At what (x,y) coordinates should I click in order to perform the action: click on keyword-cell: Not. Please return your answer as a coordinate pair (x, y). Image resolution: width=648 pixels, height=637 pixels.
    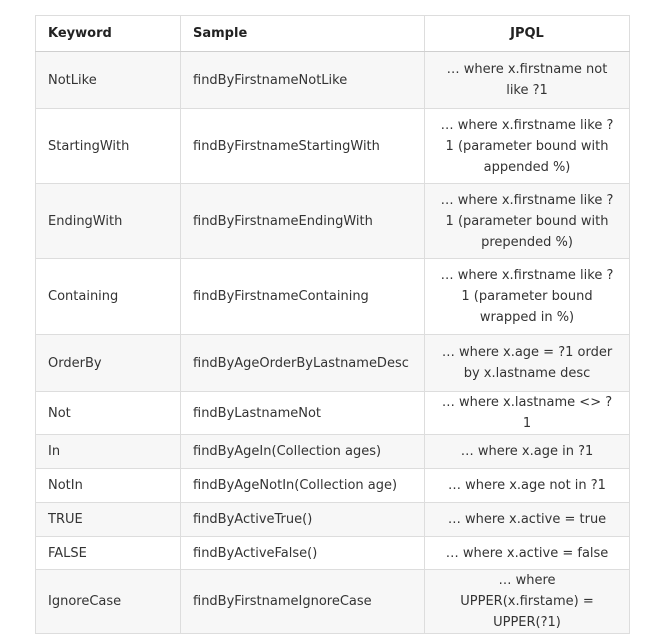
    Looking at the image, I should click on (108, 413).